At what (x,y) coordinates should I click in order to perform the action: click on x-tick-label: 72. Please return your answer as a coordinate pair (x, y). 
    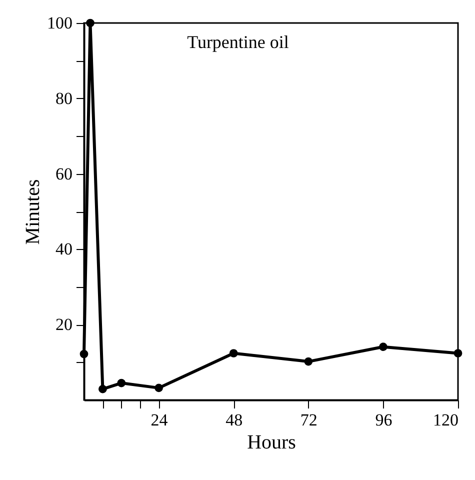
    Looking at the image, I should click on (309, 420).